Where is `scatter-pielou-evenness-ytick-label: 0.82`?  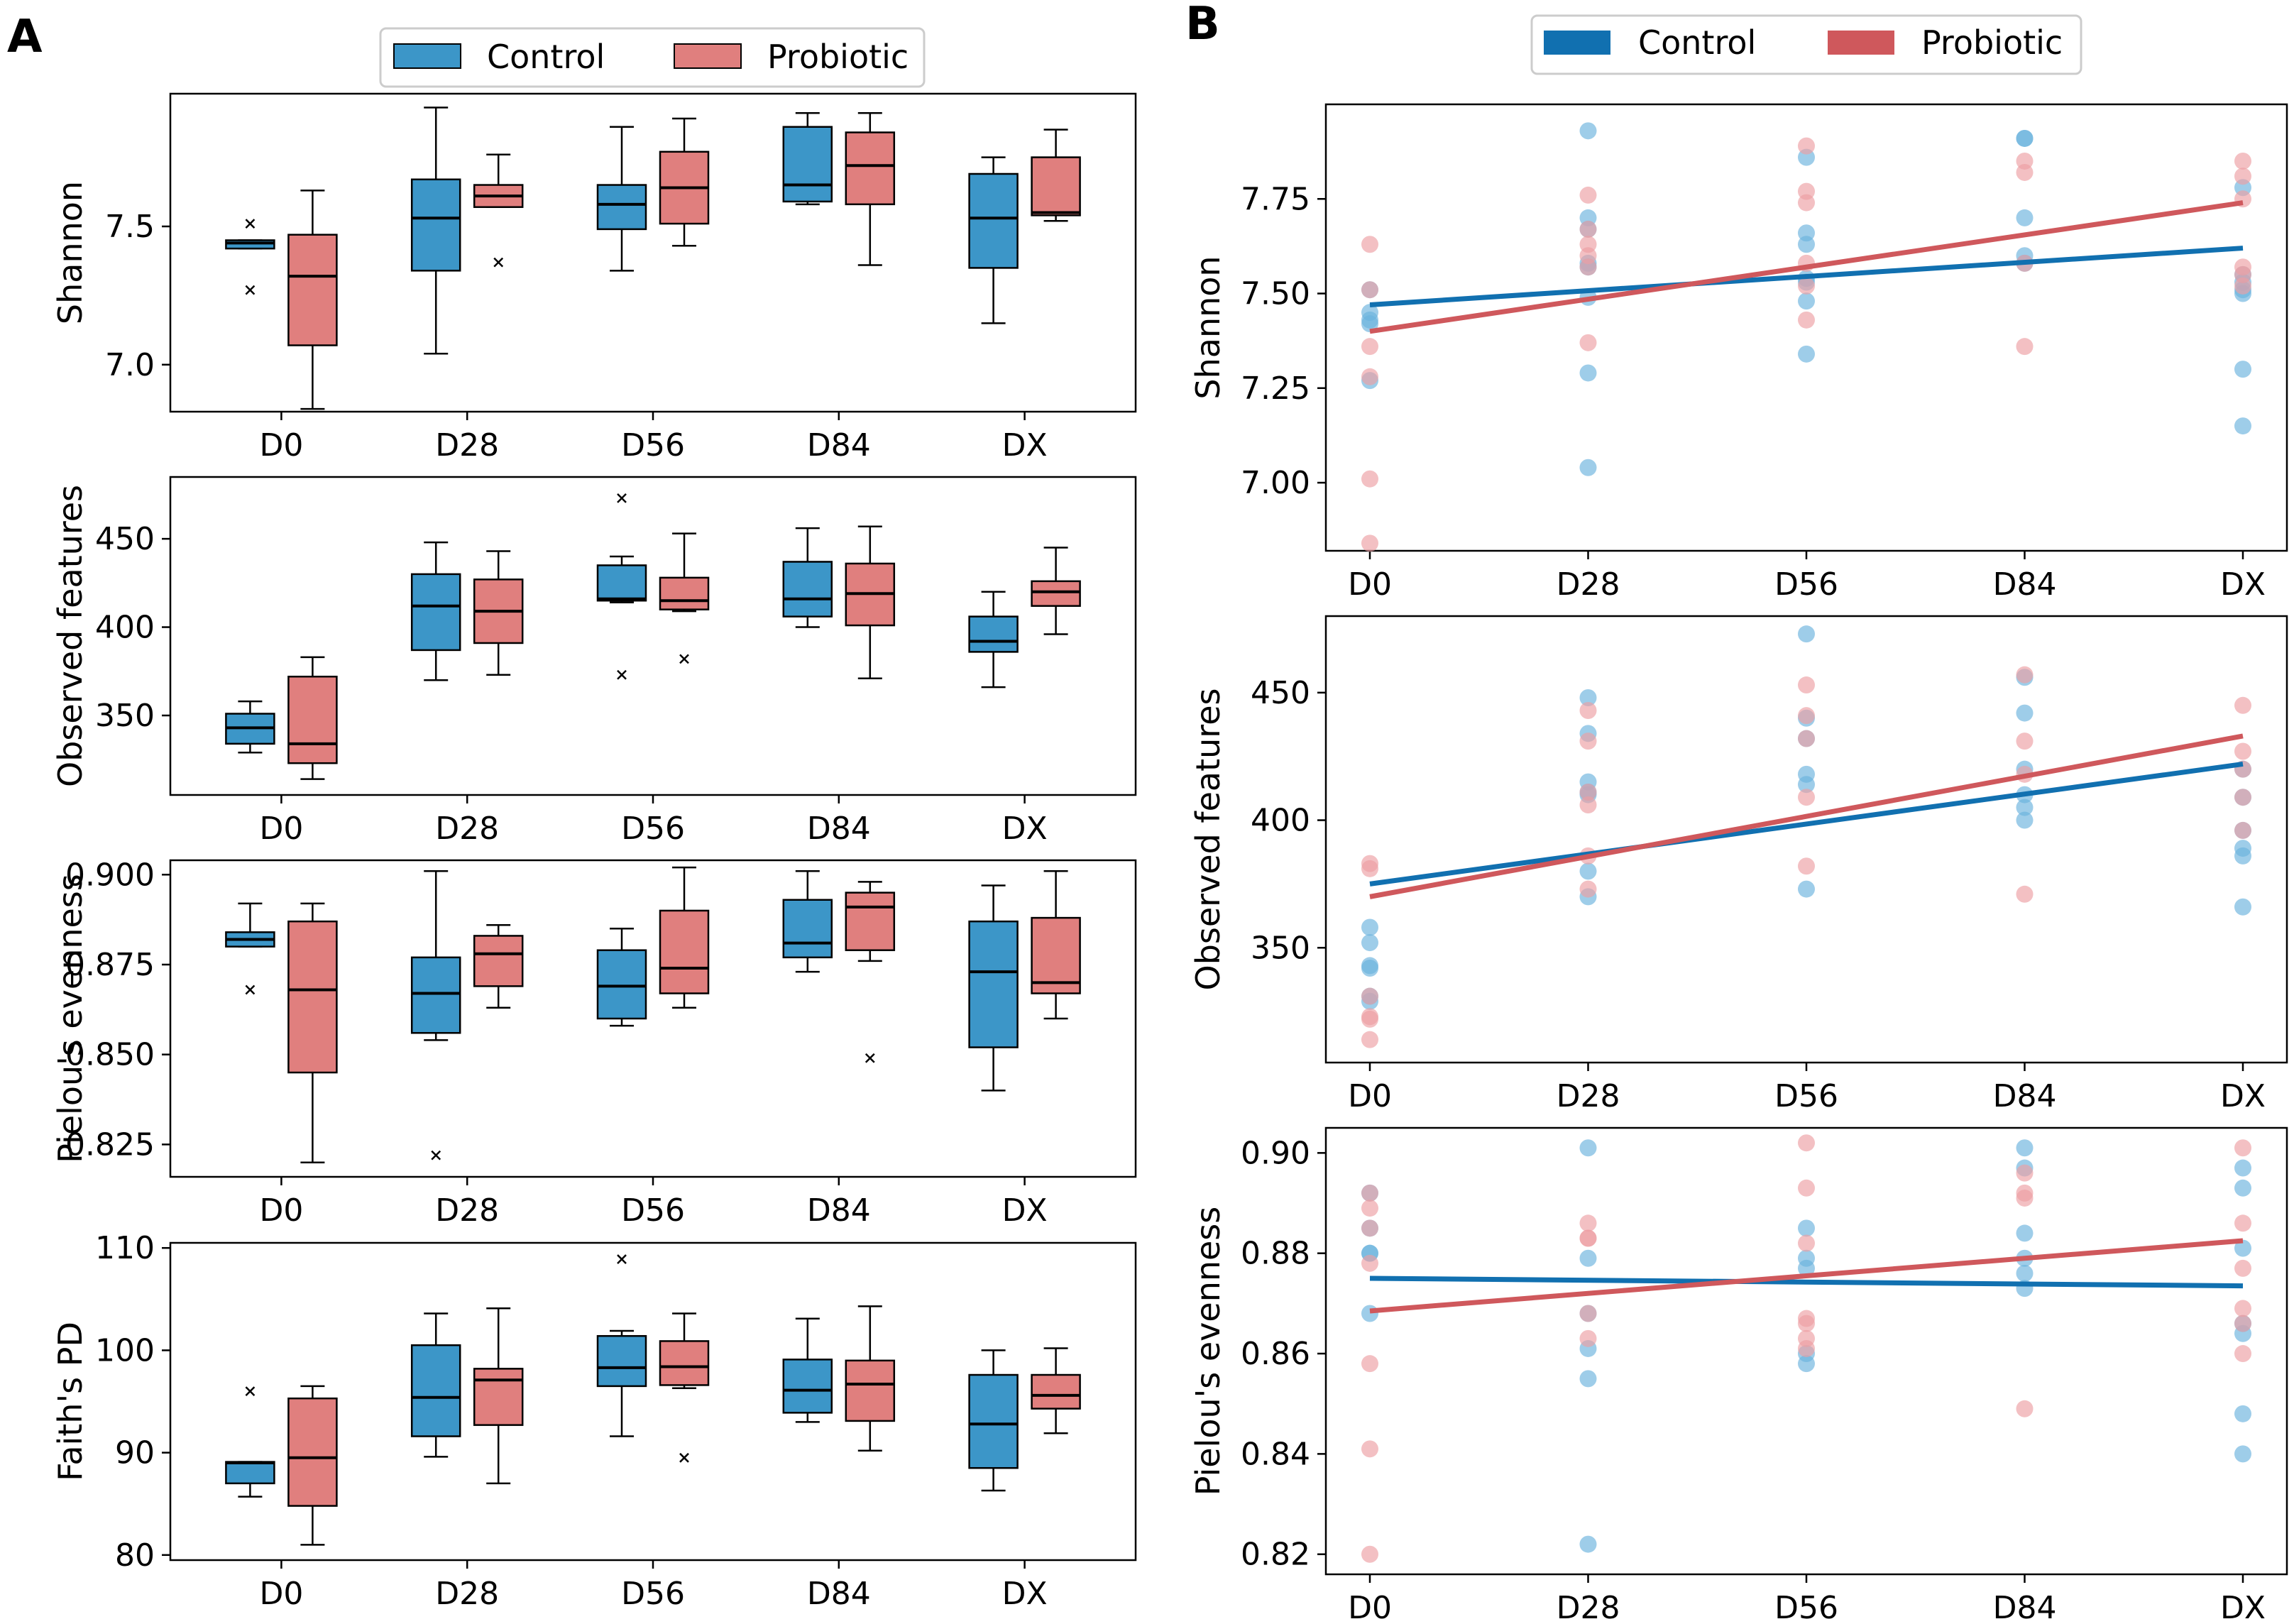
scatter-pielou-evenness-ytick-label: 0.82 is located at coordinates (1275, 1555).